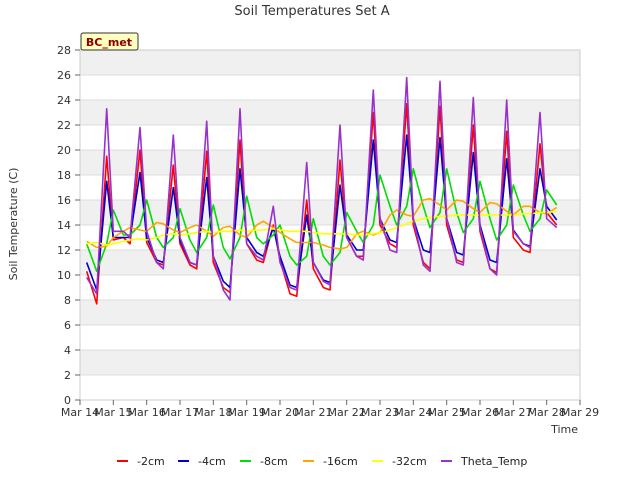 This screenshot has width=640, height=480. Describe the element at coordinates (340, 461) in the screenshot. I see `legend-label-16cm: -16cm` at that location.